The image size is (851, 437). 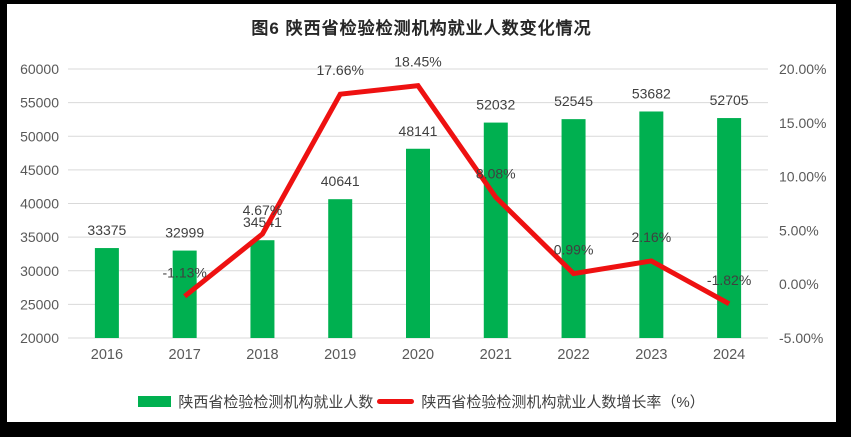 I want to click on x-axis-label: 2024, so click(x=729, y=355).